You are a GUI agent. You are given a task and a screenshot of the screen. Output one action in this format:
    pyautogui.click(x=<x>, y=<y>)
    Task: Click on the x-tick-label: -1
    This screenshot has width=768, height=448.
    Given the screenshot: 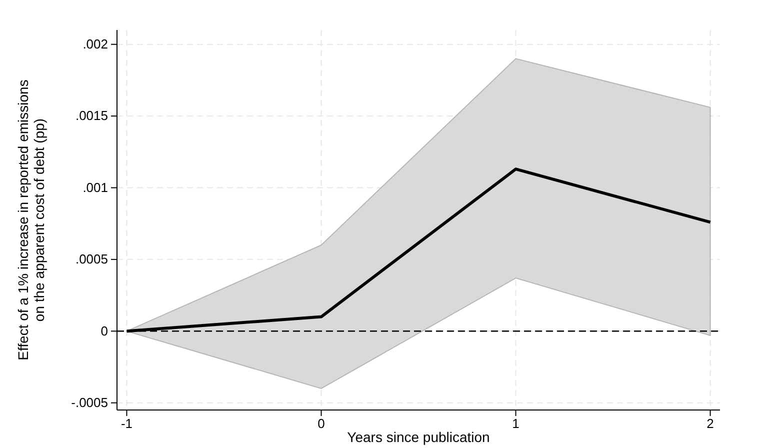 What is the action you would take?
    pyautogui.click(x=126, y=424)
    